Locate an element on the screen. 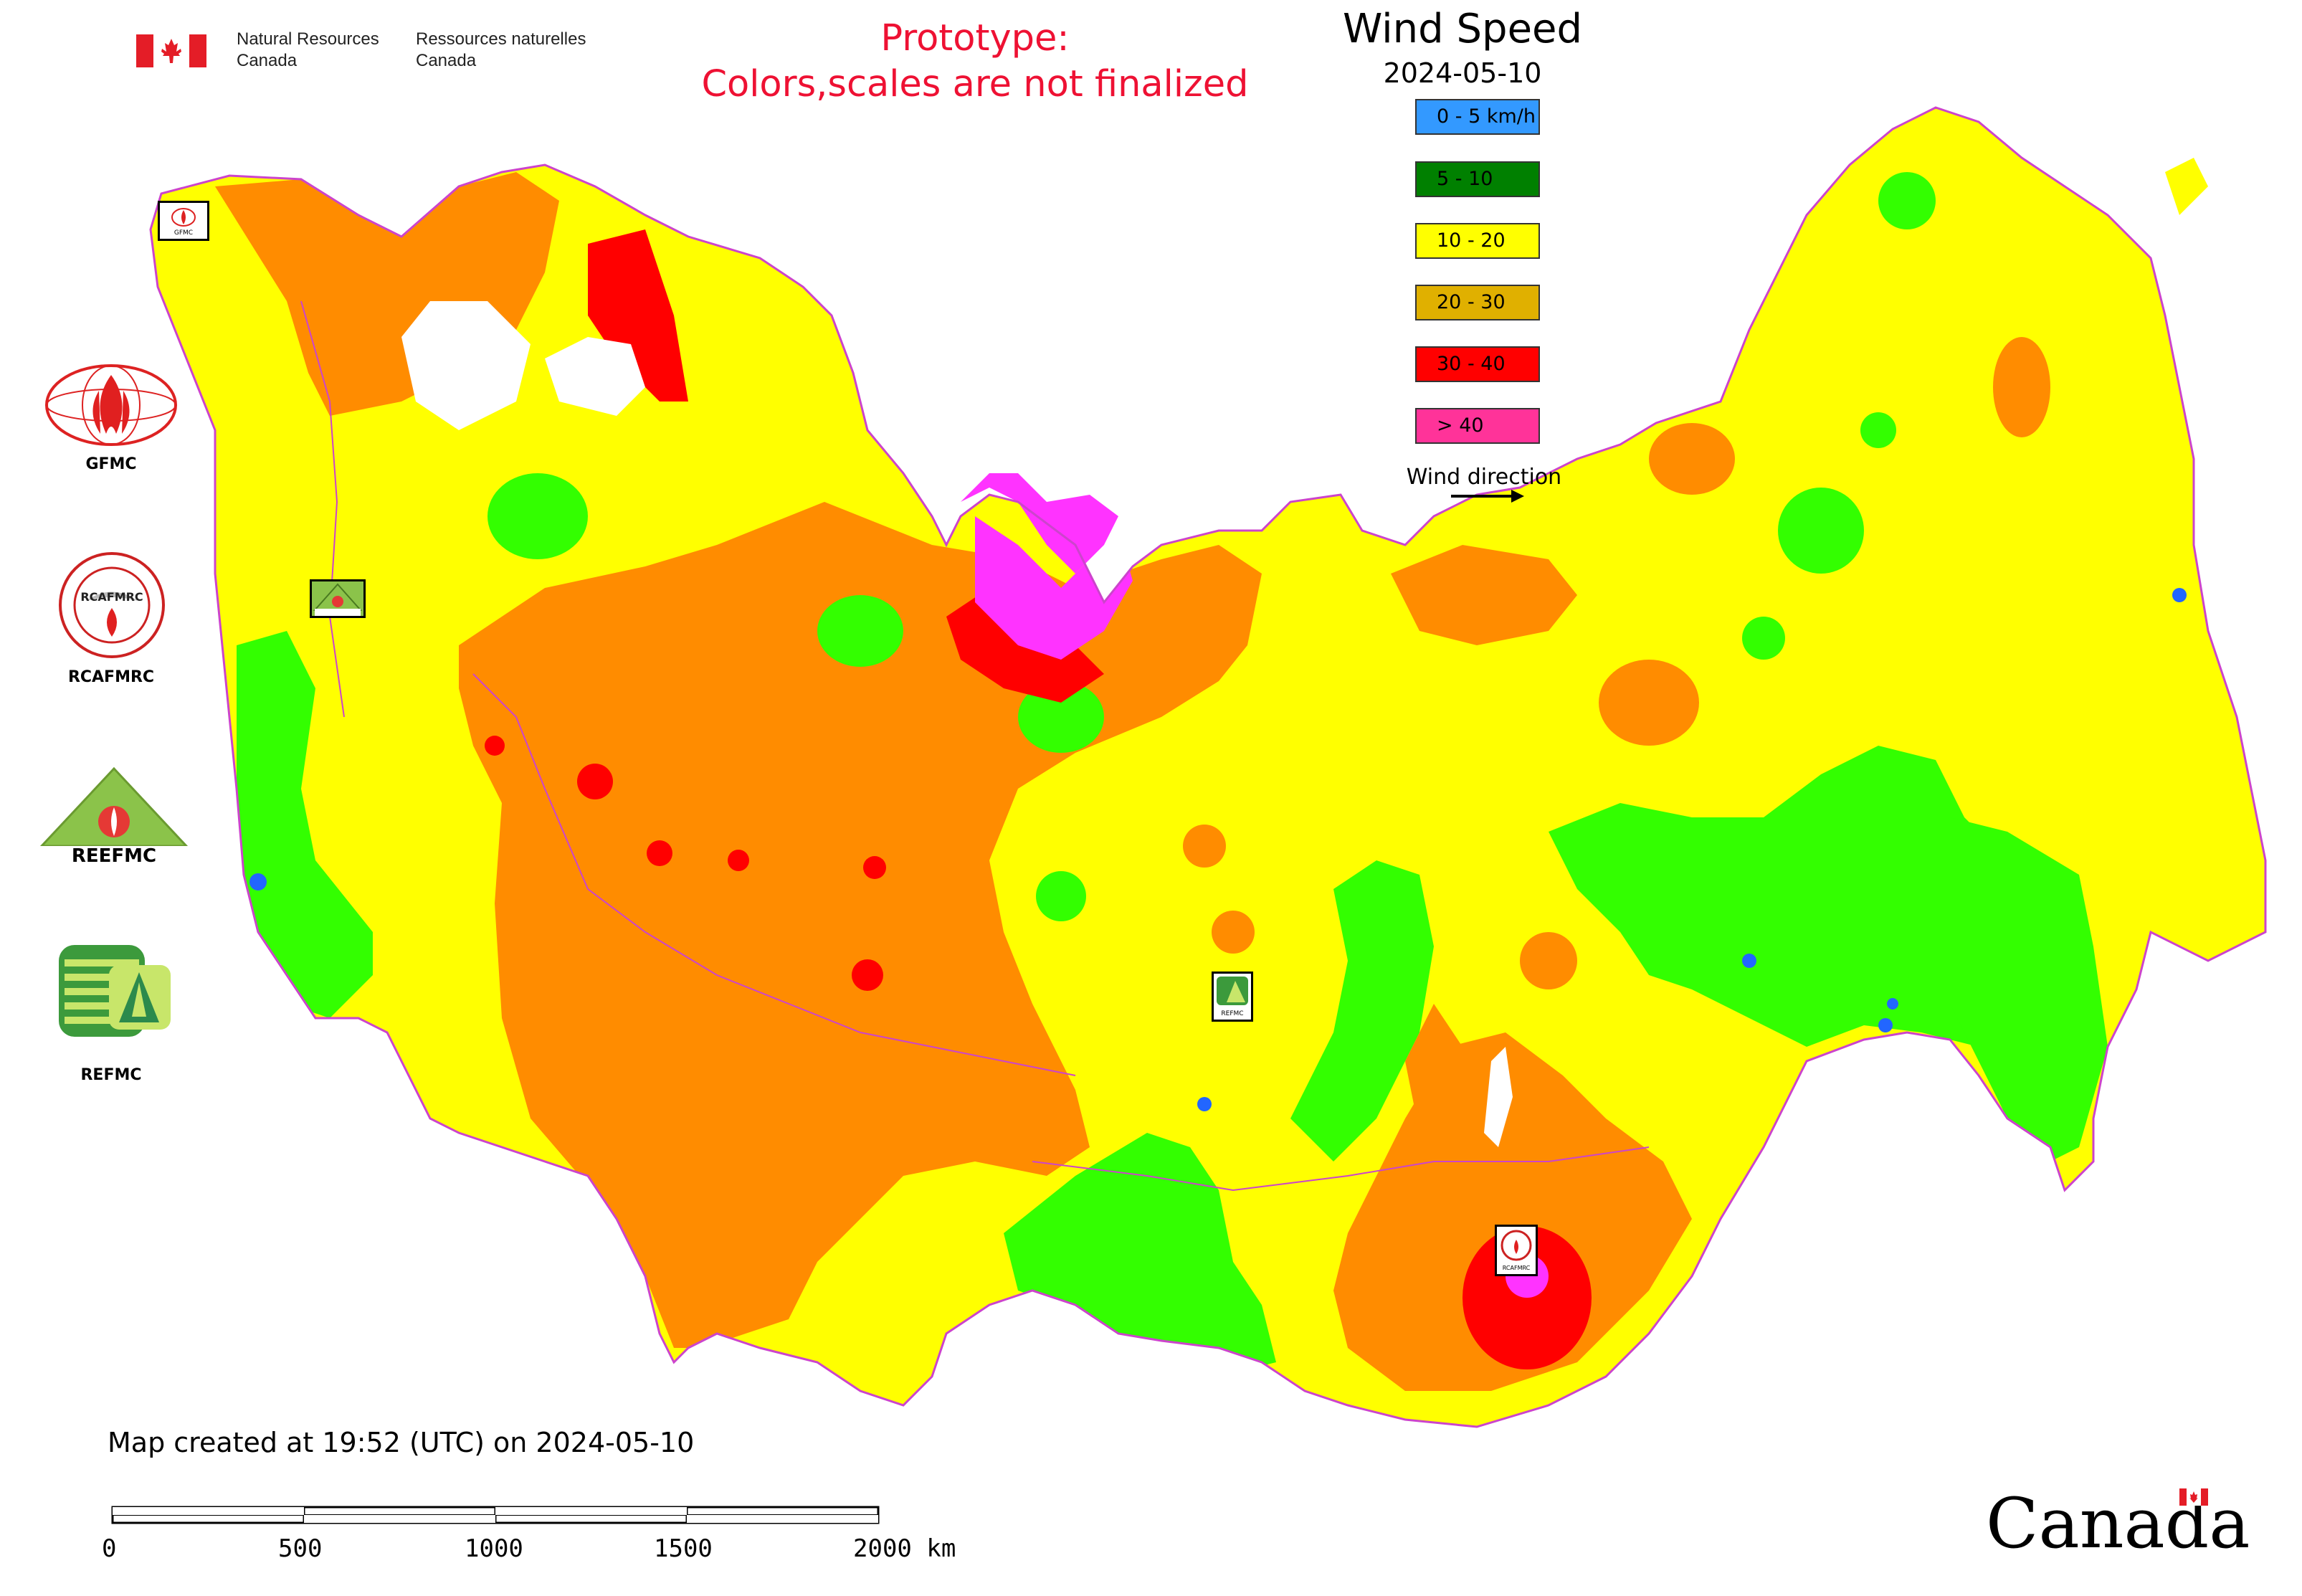 This screenshot has height=1596, width=2302. prototype-subtitle: Colors,scales are not finalized is located at coordinates (975, 84).